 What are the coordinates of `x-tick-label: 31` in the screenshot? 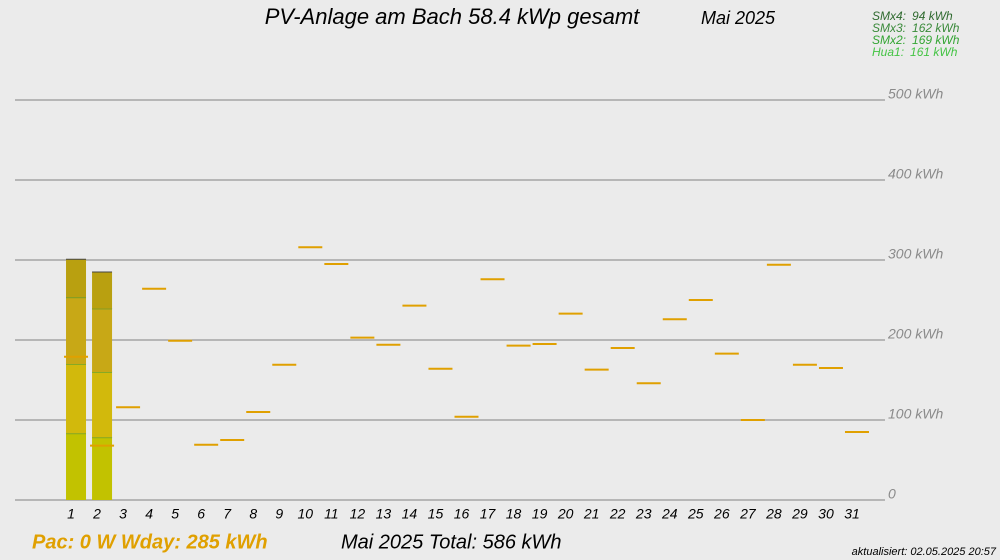 It's located at (852, 514).